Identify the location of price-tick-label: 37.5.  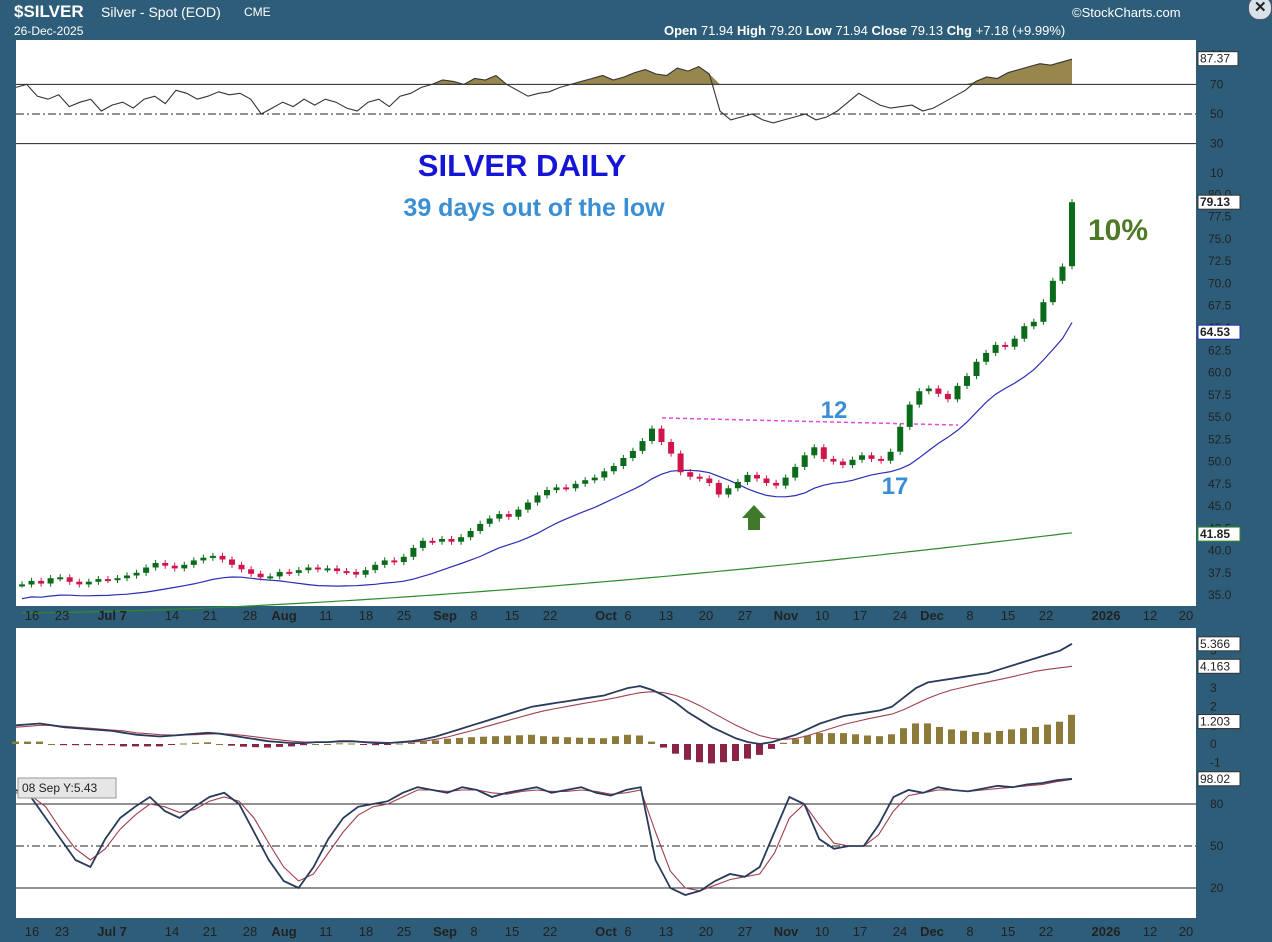
(1220, 573).